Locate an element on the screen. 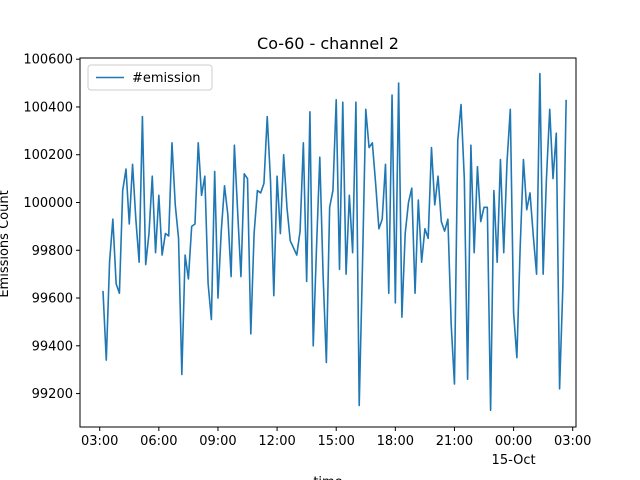  y-axis-label: Emissions Count is located at coordinates (6, 243).